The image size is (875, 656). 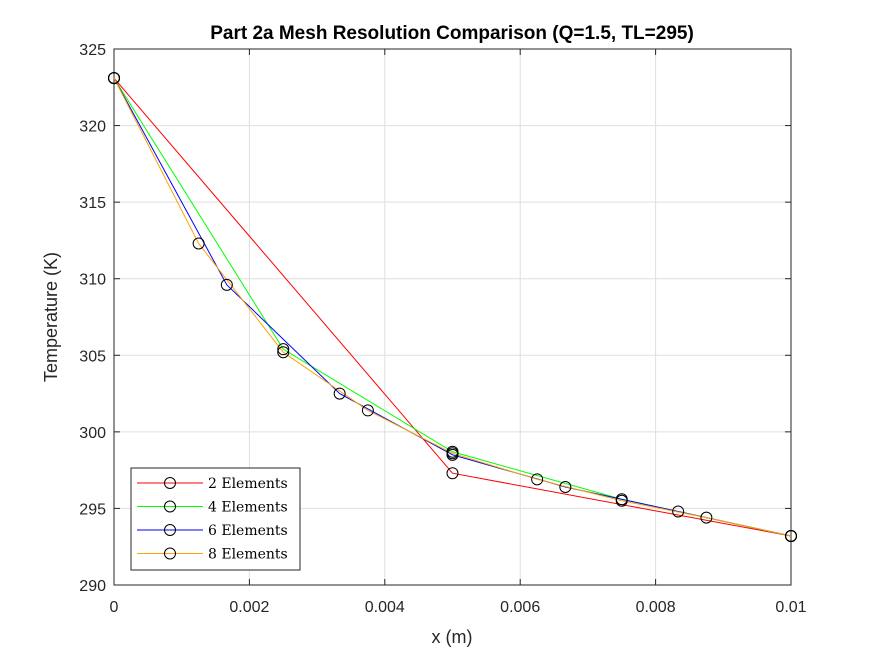 What do you see at coordinates (248, 555) in the screenshot?
I see `legend-entry-label: 8 Elements` at bounding box center [248, 555].